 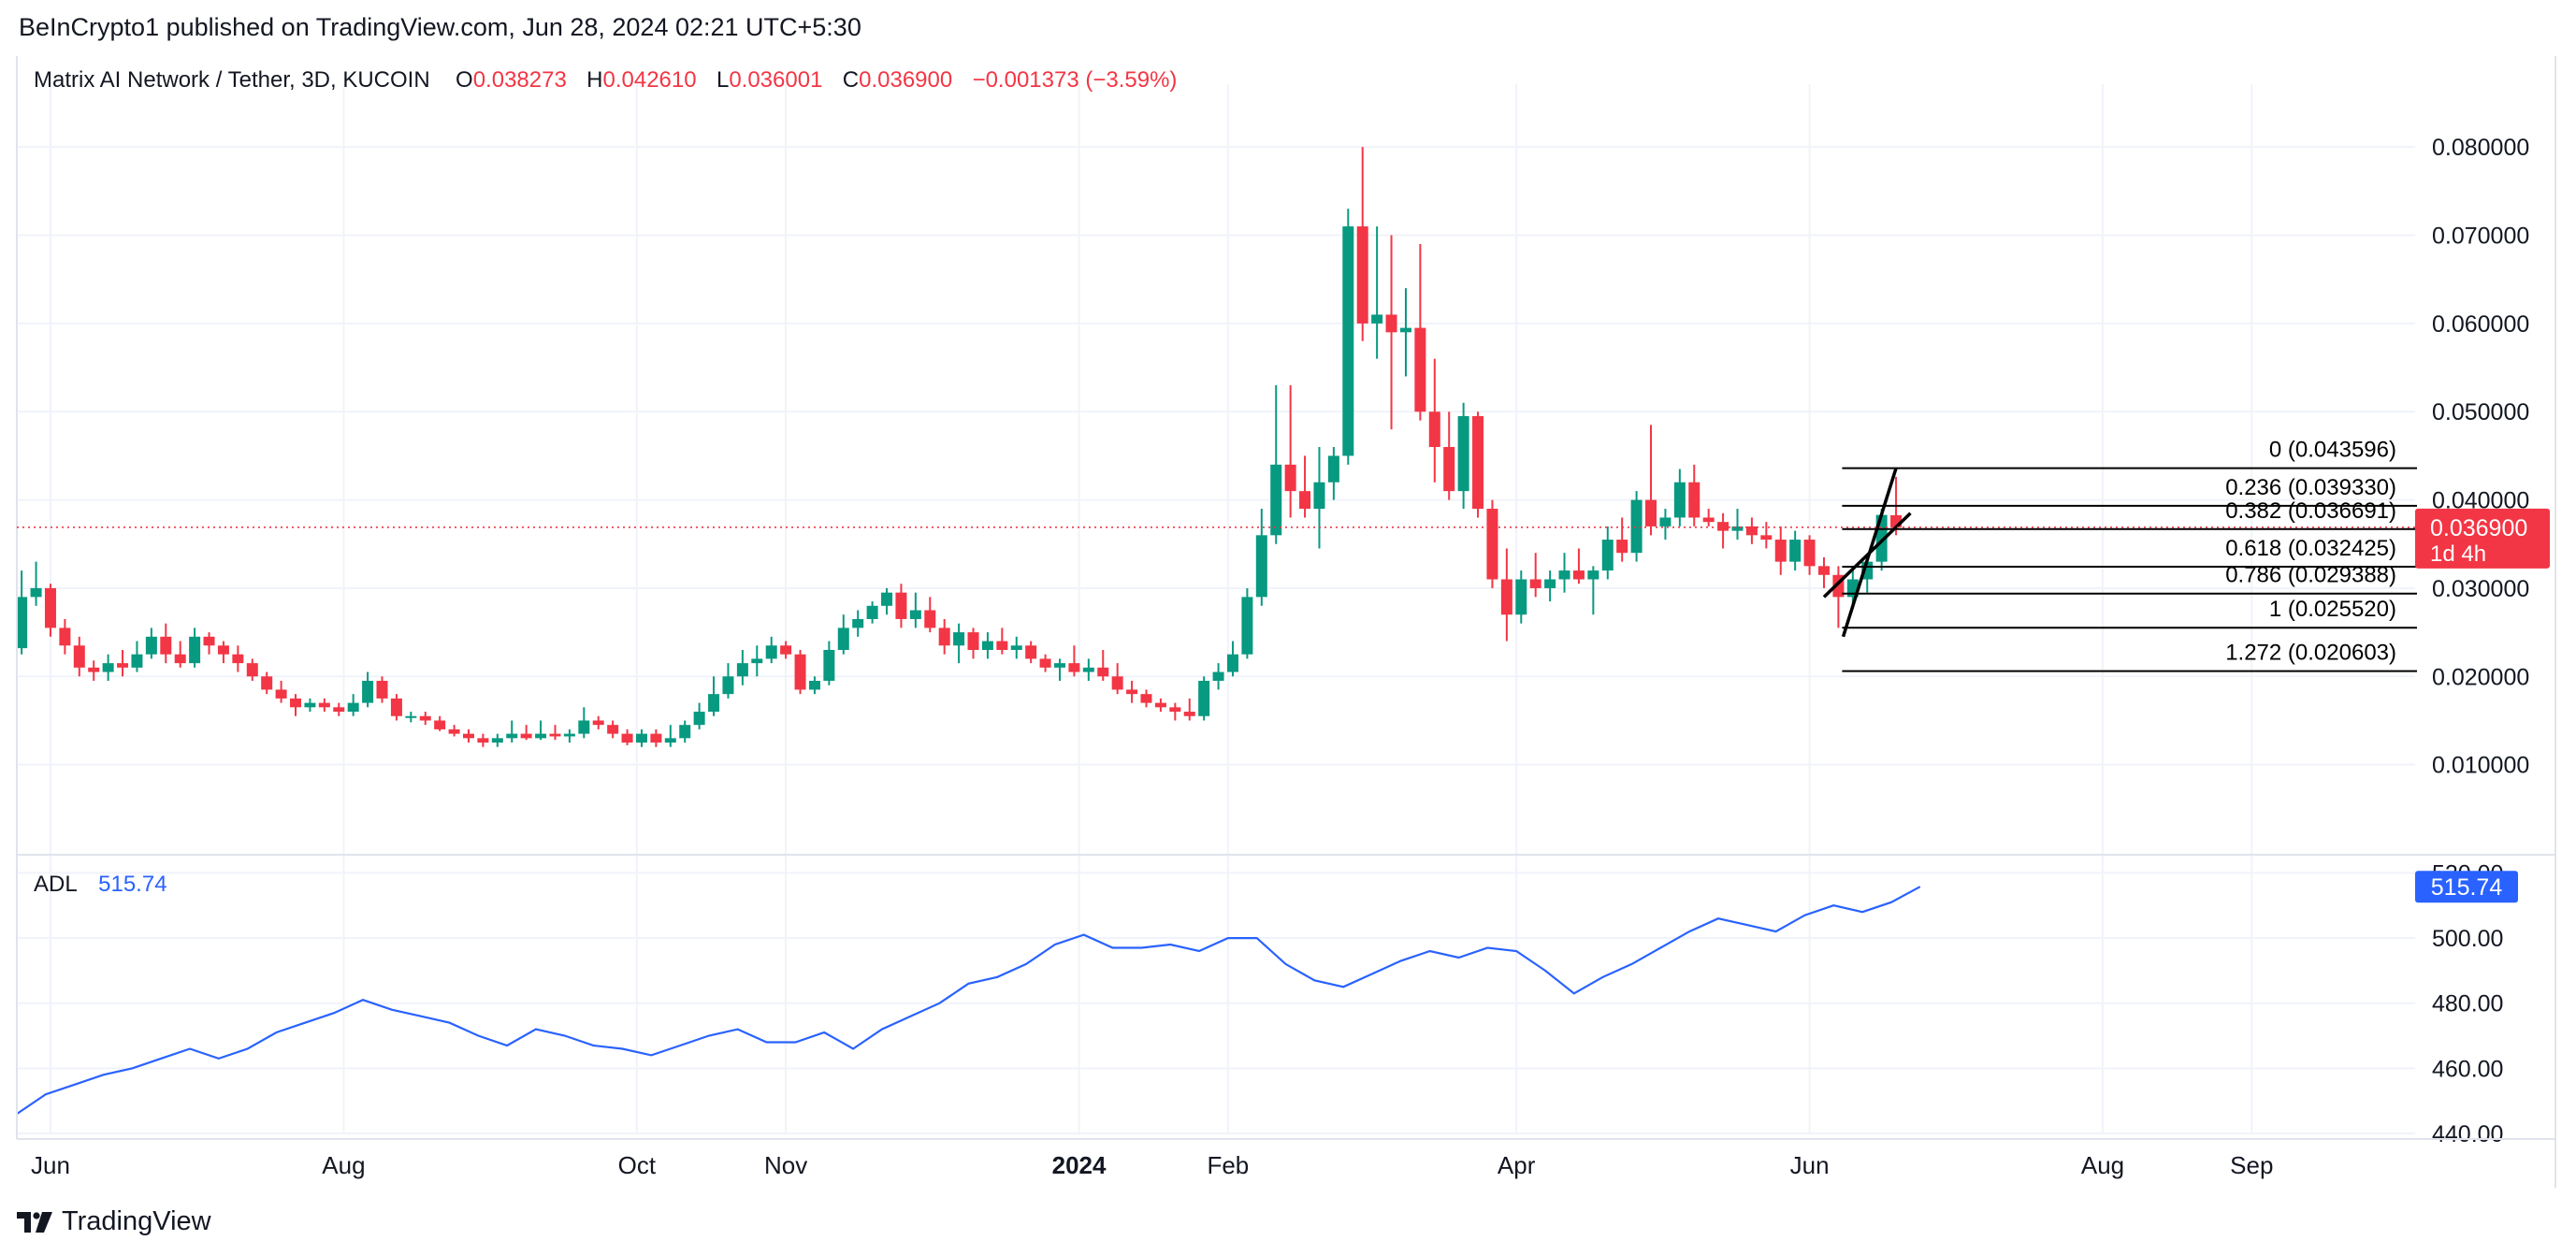 I want to click on channel-line, so click(x=1867, y=555).